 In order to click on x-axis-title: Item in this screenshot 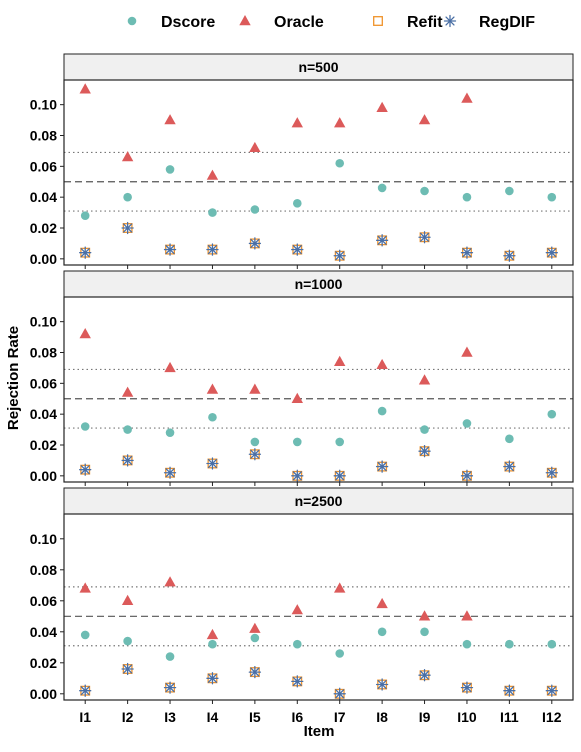, I will do `click(319, 731)`.